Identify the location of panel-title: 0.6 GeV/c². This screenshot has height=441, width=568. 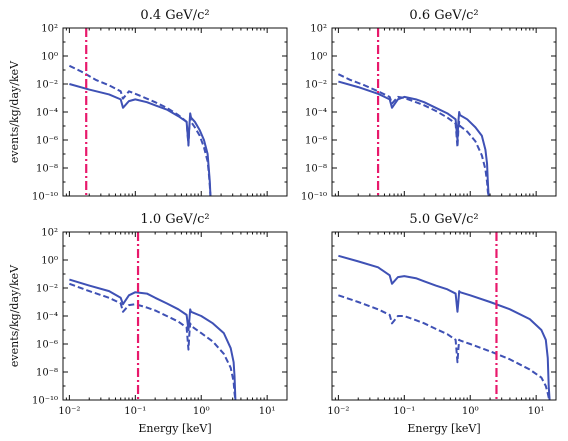
(443, 15).